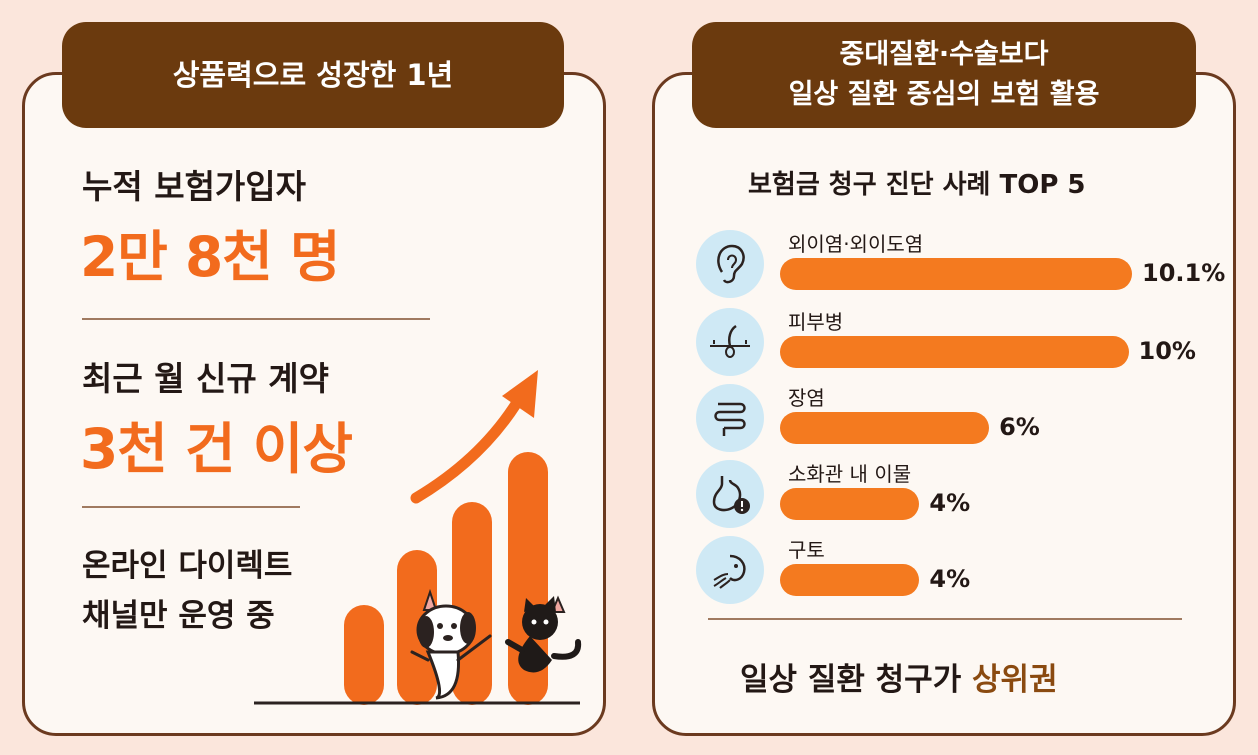  What do you see at coordinates (856, 680) in the screenshot?
I see `summary-prefix: 일상 질환 청구가` at bounding box center [856, 680].